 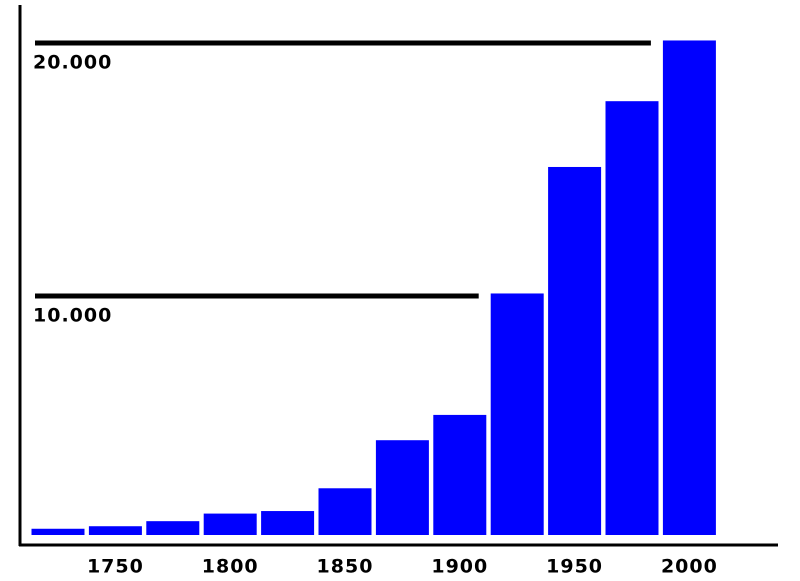 I want to click on x-tick-label: 1900, so click(x=459, y=567).